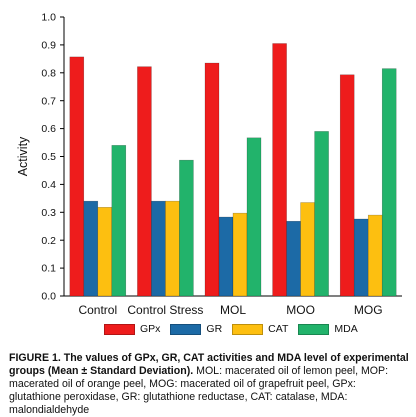 Image resolution: width=416 pixels, height=417 pixels. I want to click on legend-item-gpx: GPx, so click(132, 329).